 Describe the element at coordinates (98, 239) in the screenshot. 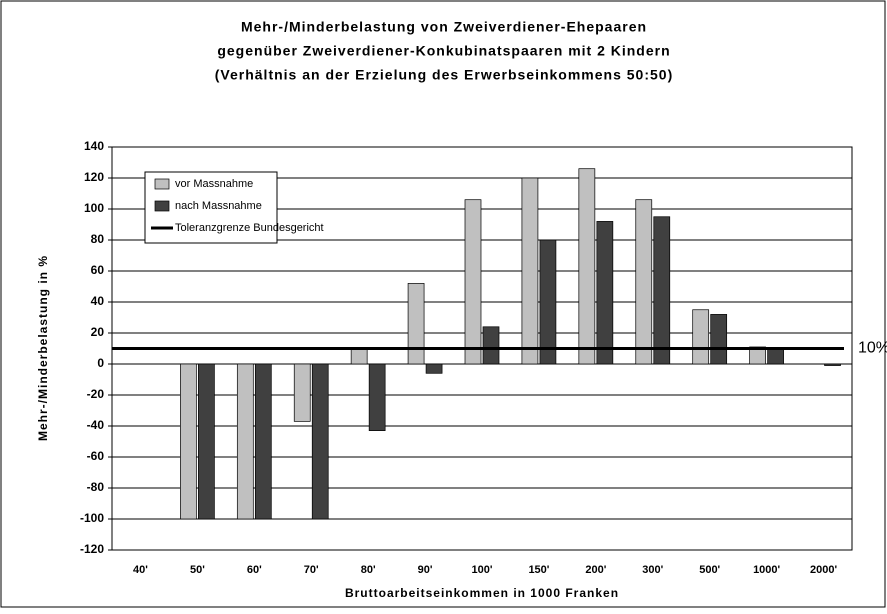

I see `y-tick-label: 80` at that location.